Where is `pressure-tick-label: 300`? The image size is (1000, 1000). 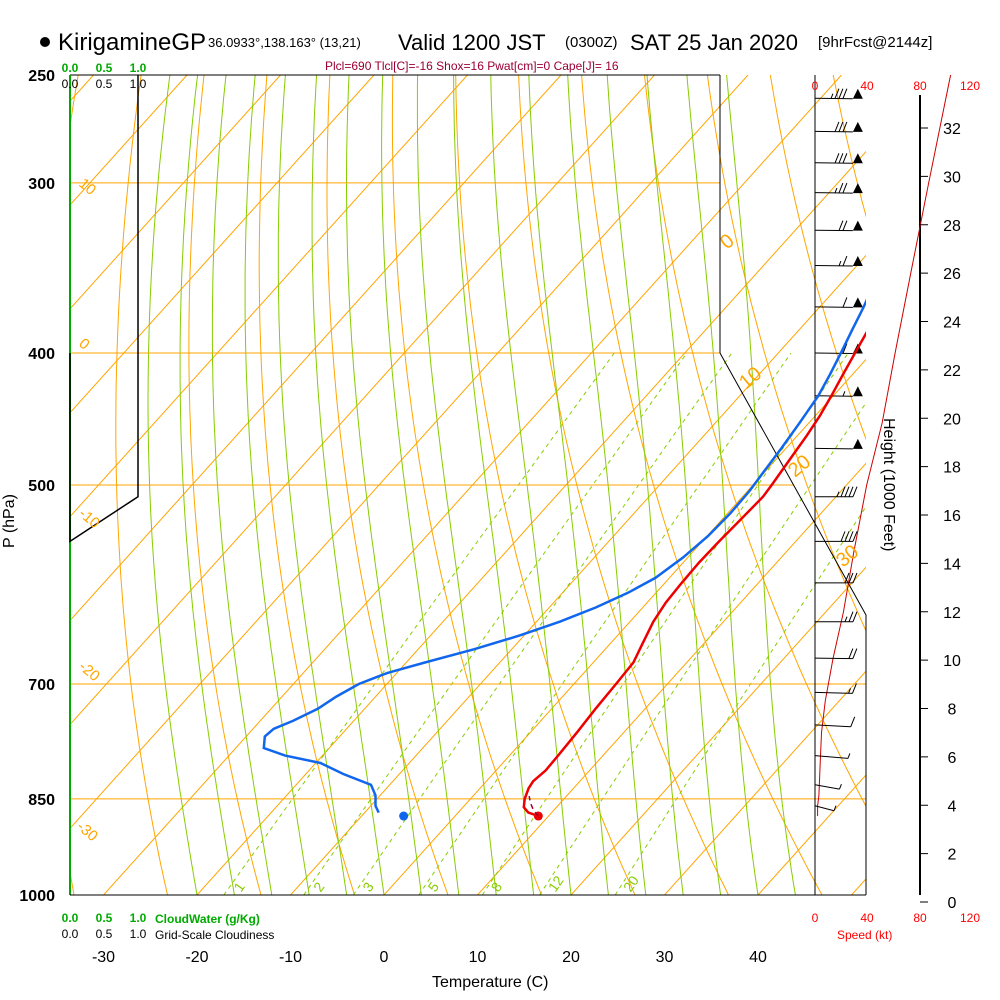
pressure-tick-label: 300 is located at coordinates (41, 184).